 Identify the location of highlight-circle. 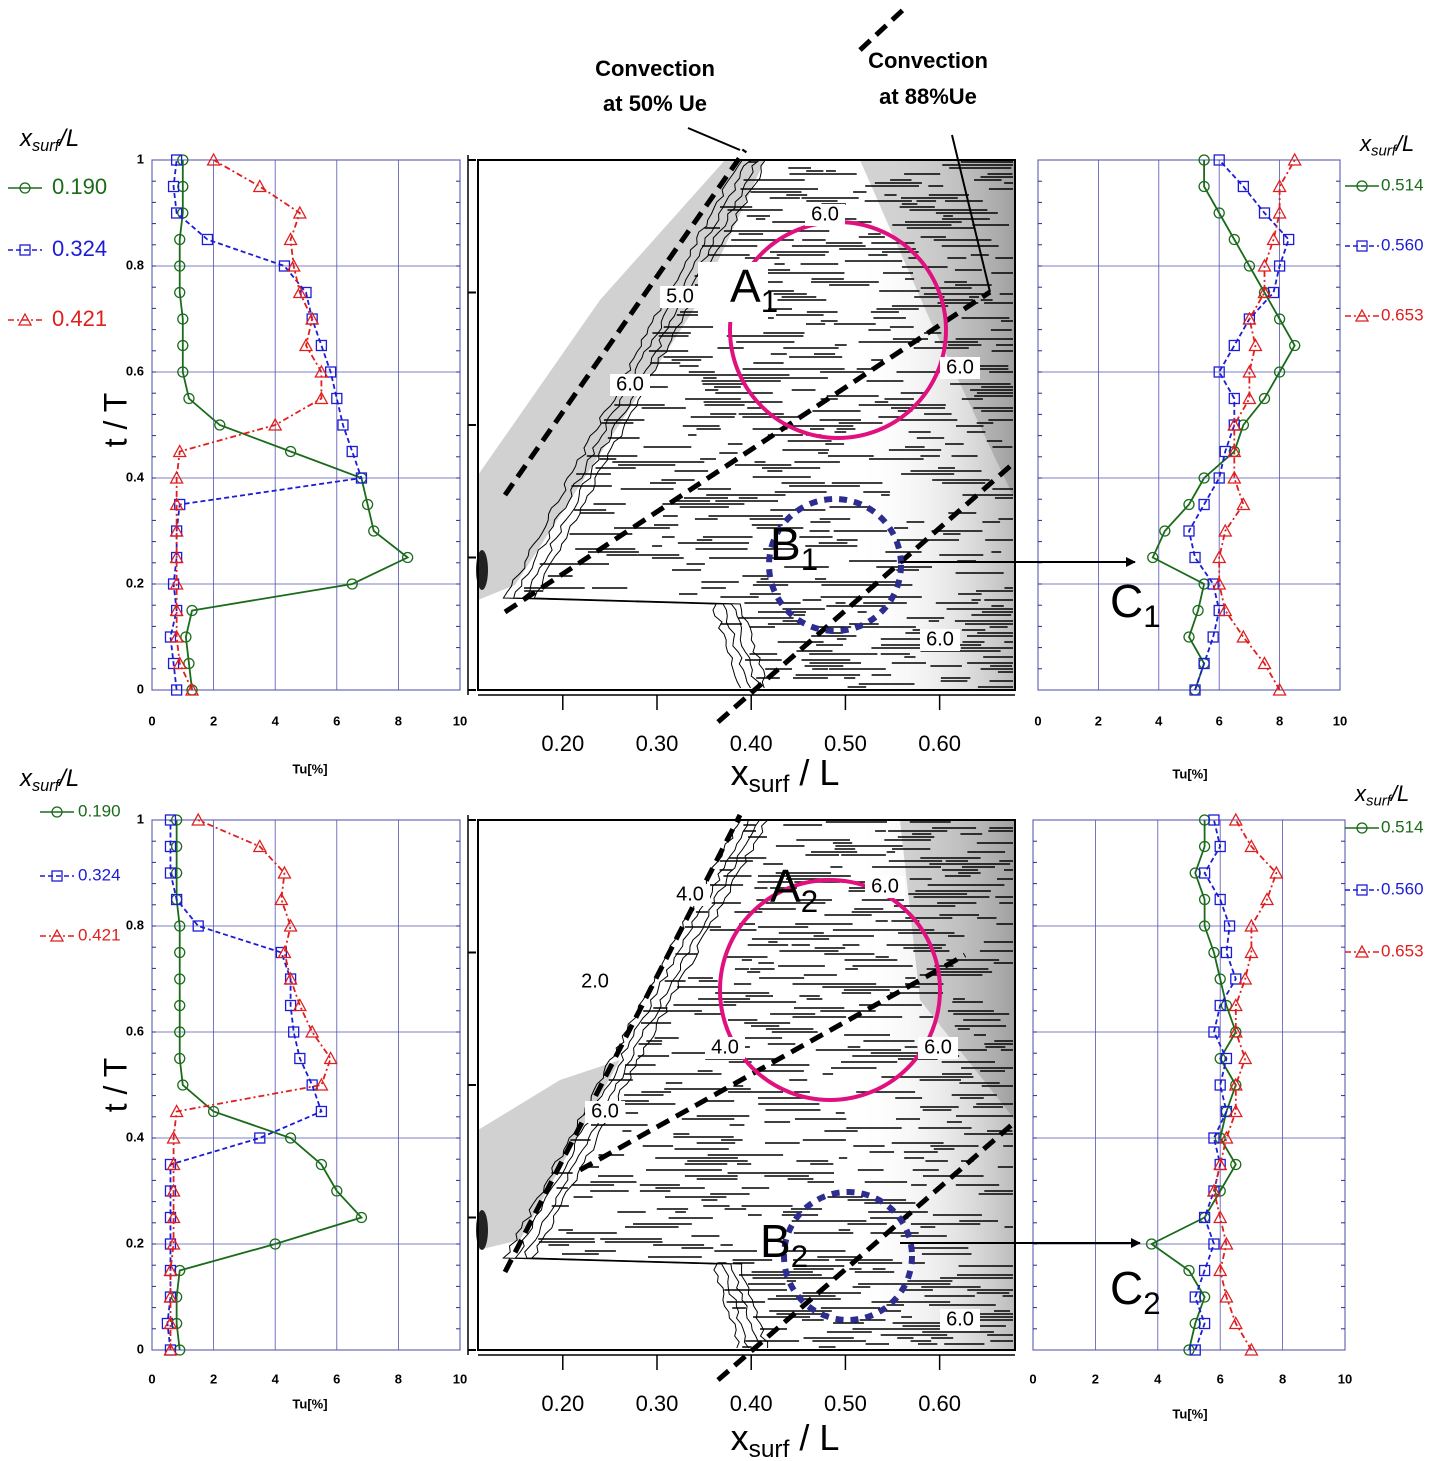
(835, 565).